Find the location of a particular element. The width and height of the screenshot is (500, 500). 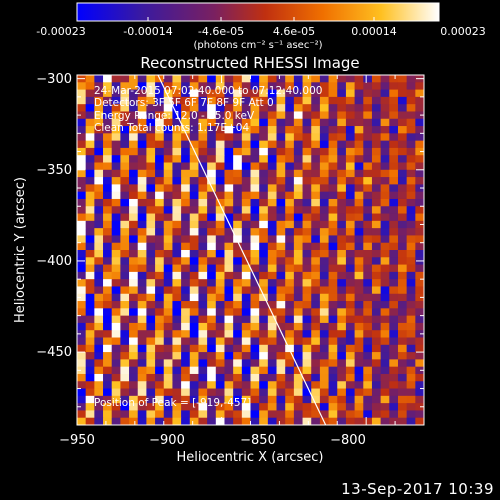

y-tick-label: −400 is located at coordinates (54, 261).